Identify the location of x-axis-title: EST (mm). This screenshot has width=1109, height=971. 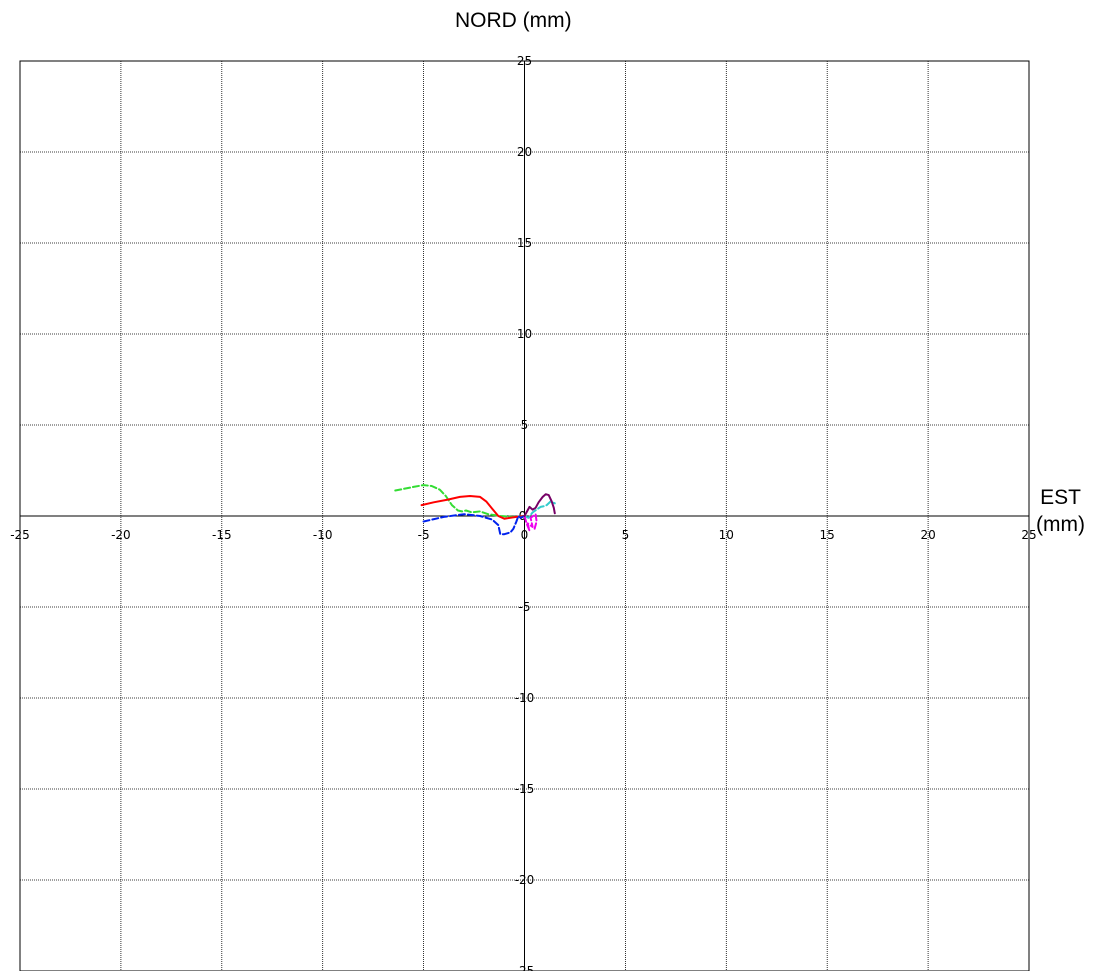
(1060, 511).